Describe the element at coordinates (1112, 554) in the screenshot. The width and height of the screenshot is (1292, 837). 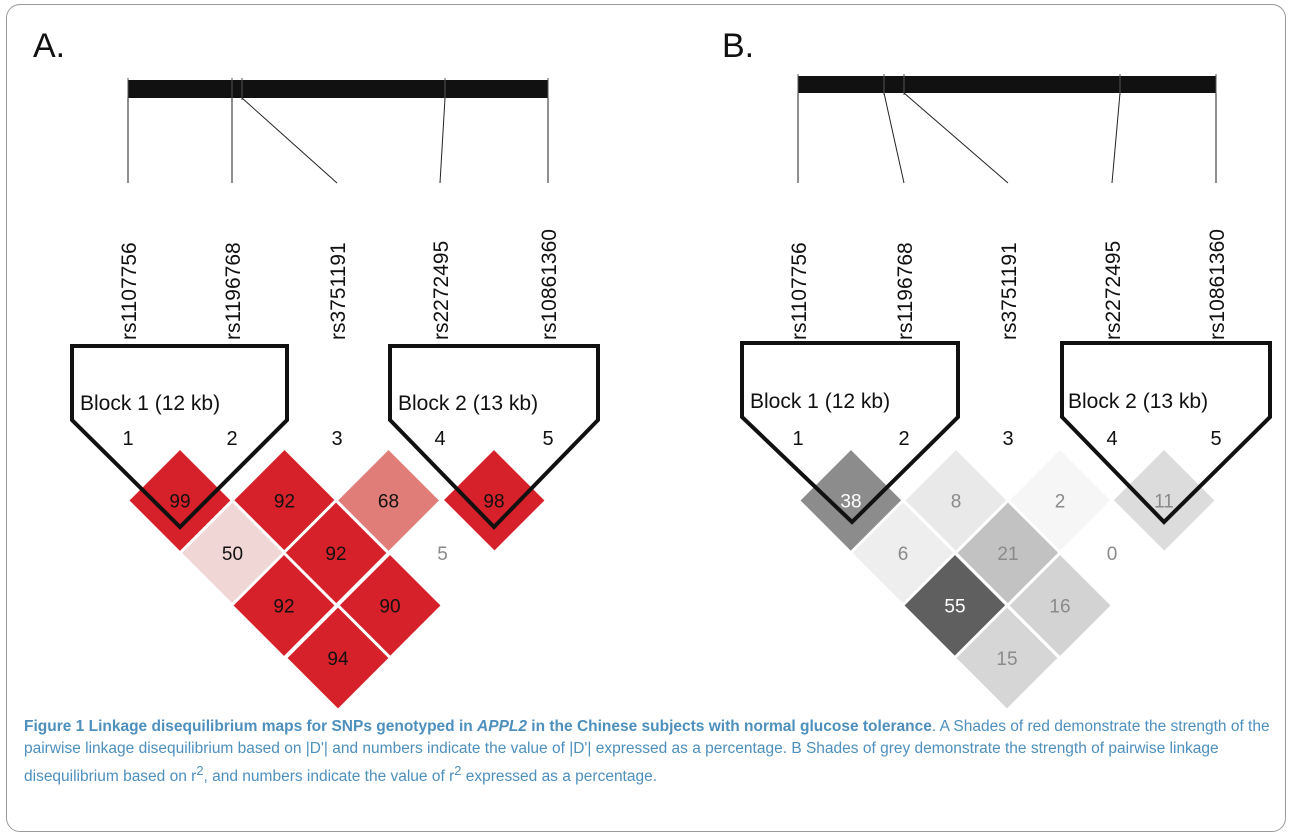
I see `ld-cell-value: 0` at that location.